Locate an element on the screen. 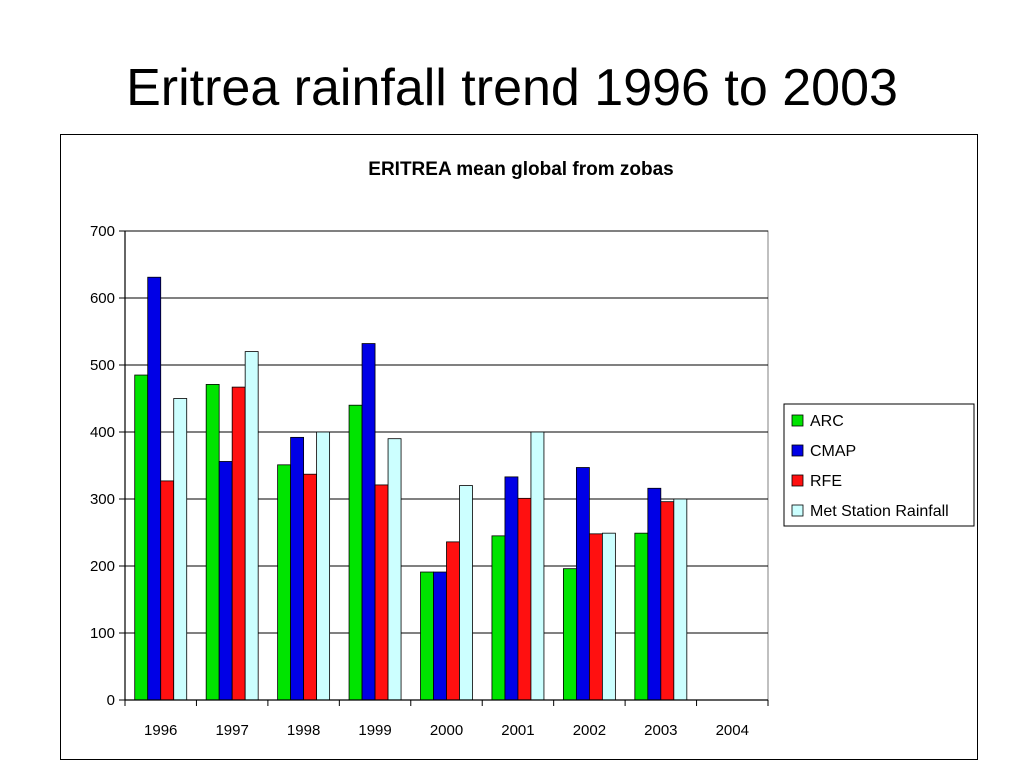 This screenshot has height=768, width=1024. x-tick-label: 1998 is located at coordinates (303, 730).